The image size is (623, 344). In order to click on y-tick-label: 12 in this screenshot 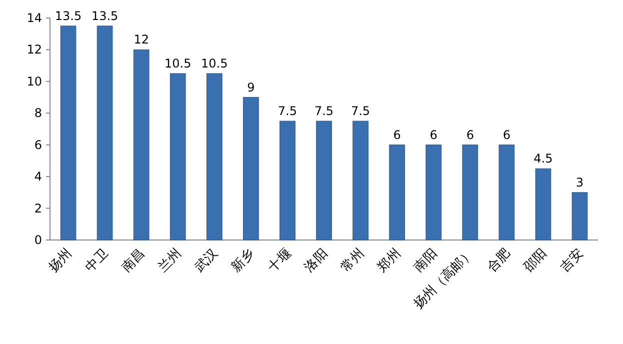, I will do `click(34, 49)`.